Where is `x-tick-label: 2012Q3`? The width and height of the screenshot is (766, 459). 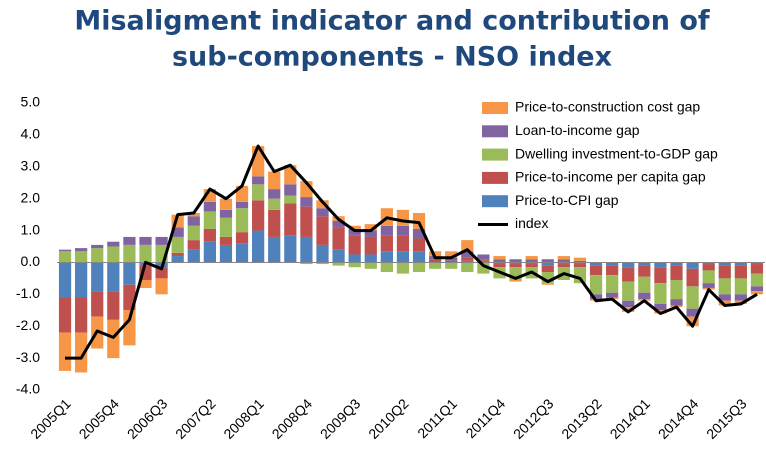 x-tick-label: 2012Q3 is located at coordinates (533, 418).